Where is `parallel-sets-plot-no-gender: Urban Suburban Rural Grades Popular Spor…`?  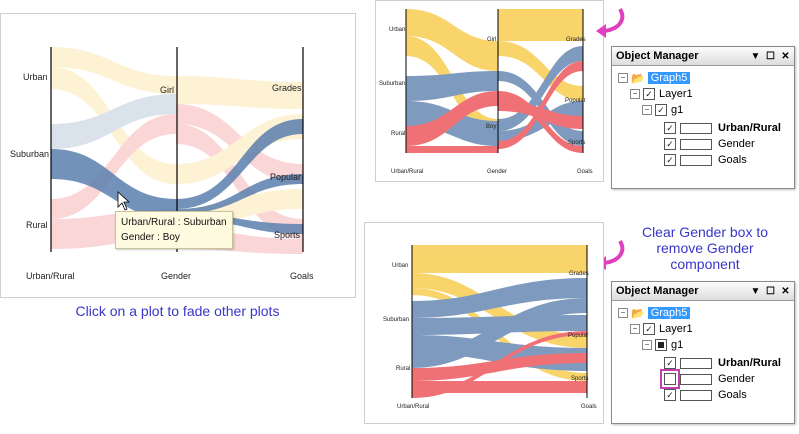 parallel-sets-plot-no-gender: Urban Suburban Rural Grades Popular Spor… is located at coordinates (484, 323).